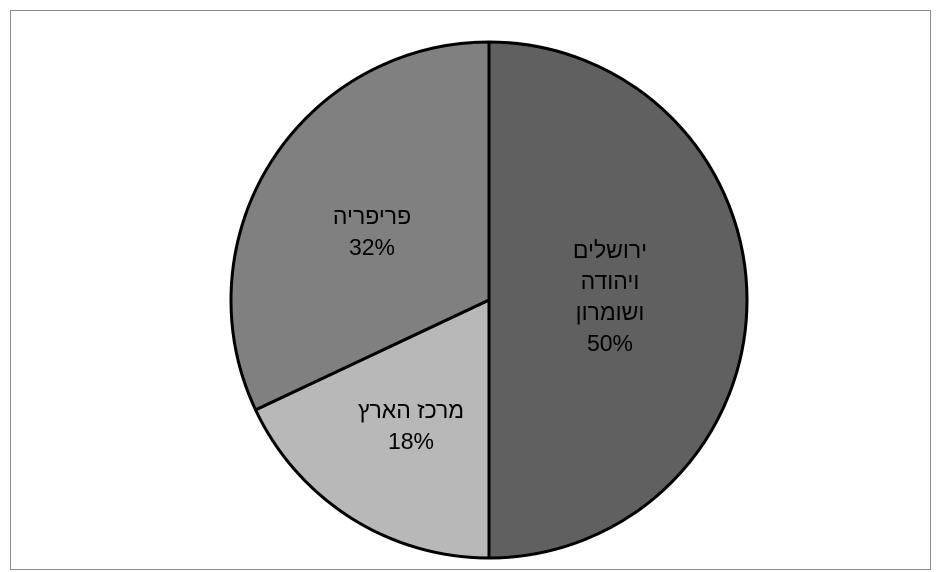 This screenshot has height=572, width=943. What do you see at coordinates (372, 231) in the screenshot?
I see `slice-label-2: פריפריה 32%` at bounding box center [372, 231].